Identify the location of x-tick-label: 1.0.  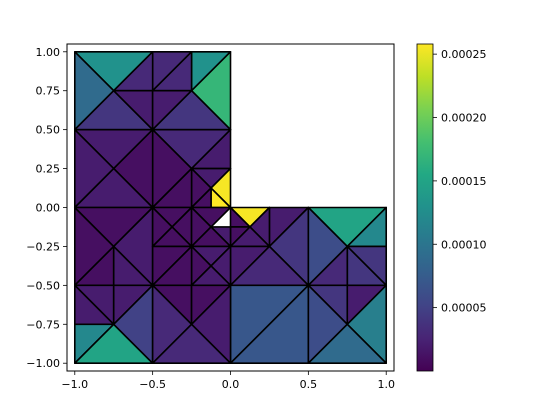
(386, 384).